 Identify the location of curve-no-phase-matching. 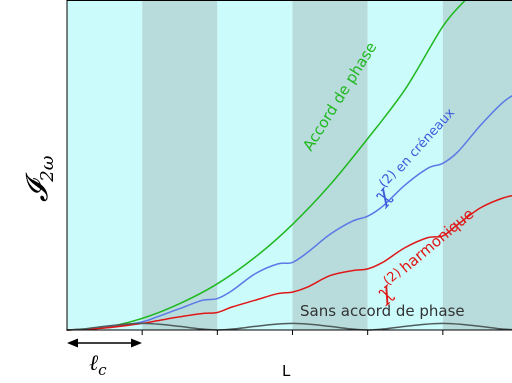
(289, 326).